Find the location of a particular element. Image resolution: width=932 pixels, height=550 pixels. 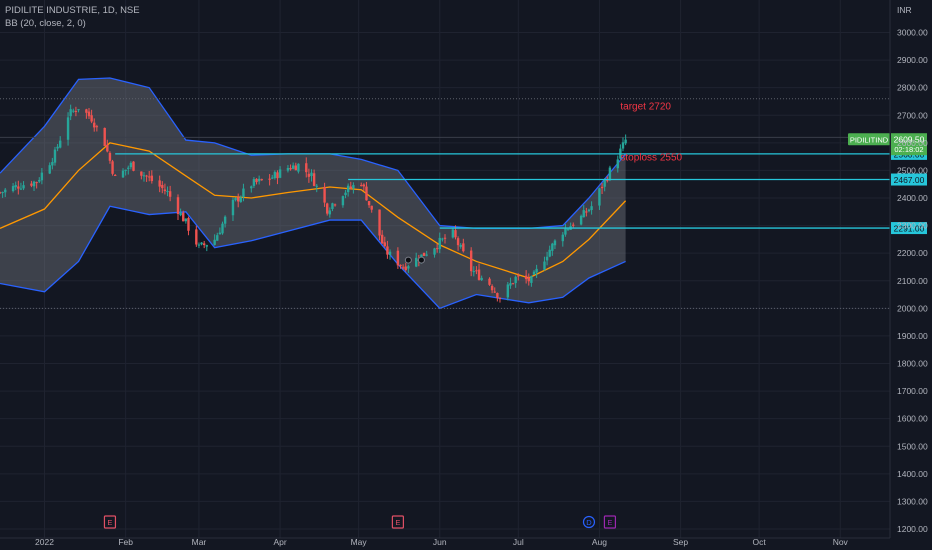

price-tick-label: 2900.00 is located at coordinates (912, 60).